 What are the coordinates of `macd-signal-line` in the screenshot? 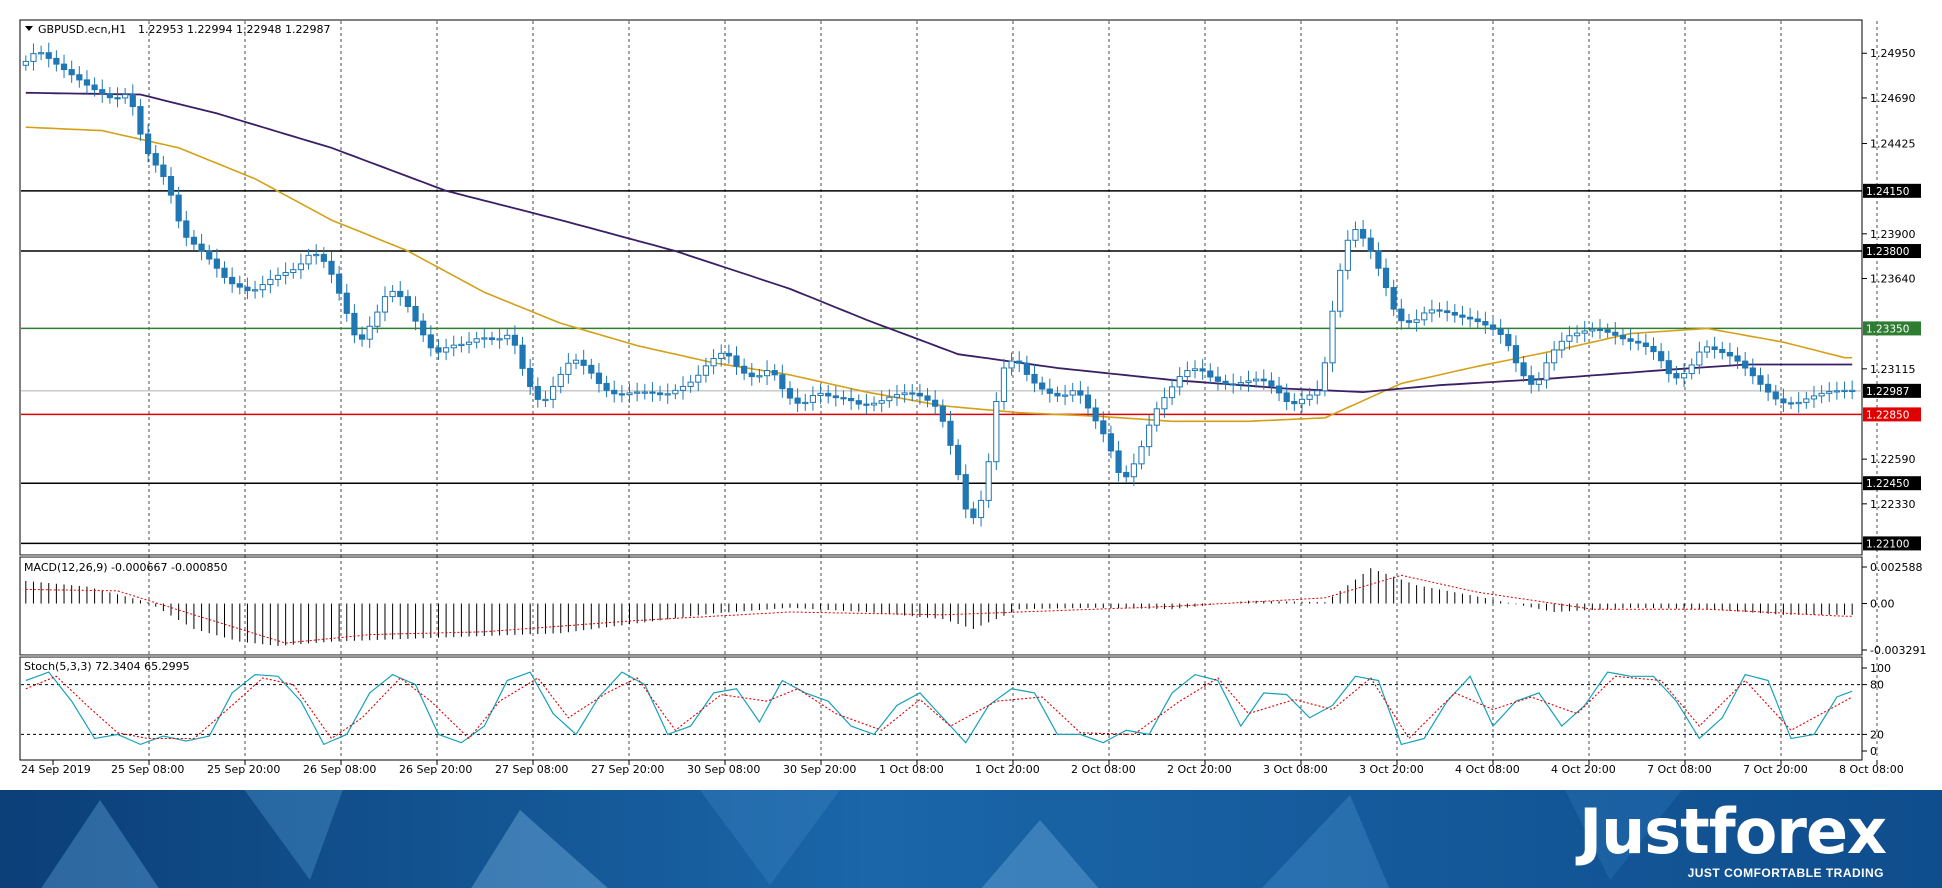 It's located at (939, 609).